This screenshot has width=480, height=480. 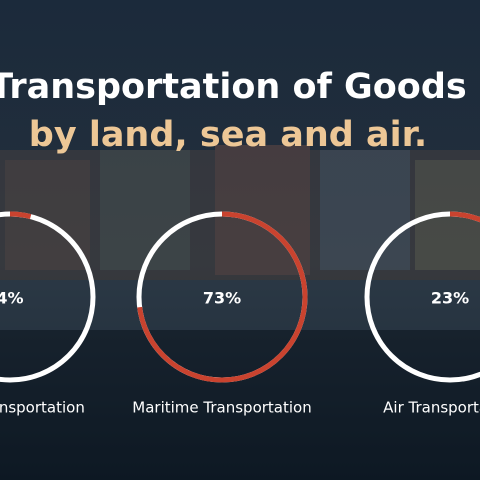 What do you see at coordinates (228, 135) in the screenshot?
I see `subtitle: by land, sea and air.` at bounding box center [228, 135].